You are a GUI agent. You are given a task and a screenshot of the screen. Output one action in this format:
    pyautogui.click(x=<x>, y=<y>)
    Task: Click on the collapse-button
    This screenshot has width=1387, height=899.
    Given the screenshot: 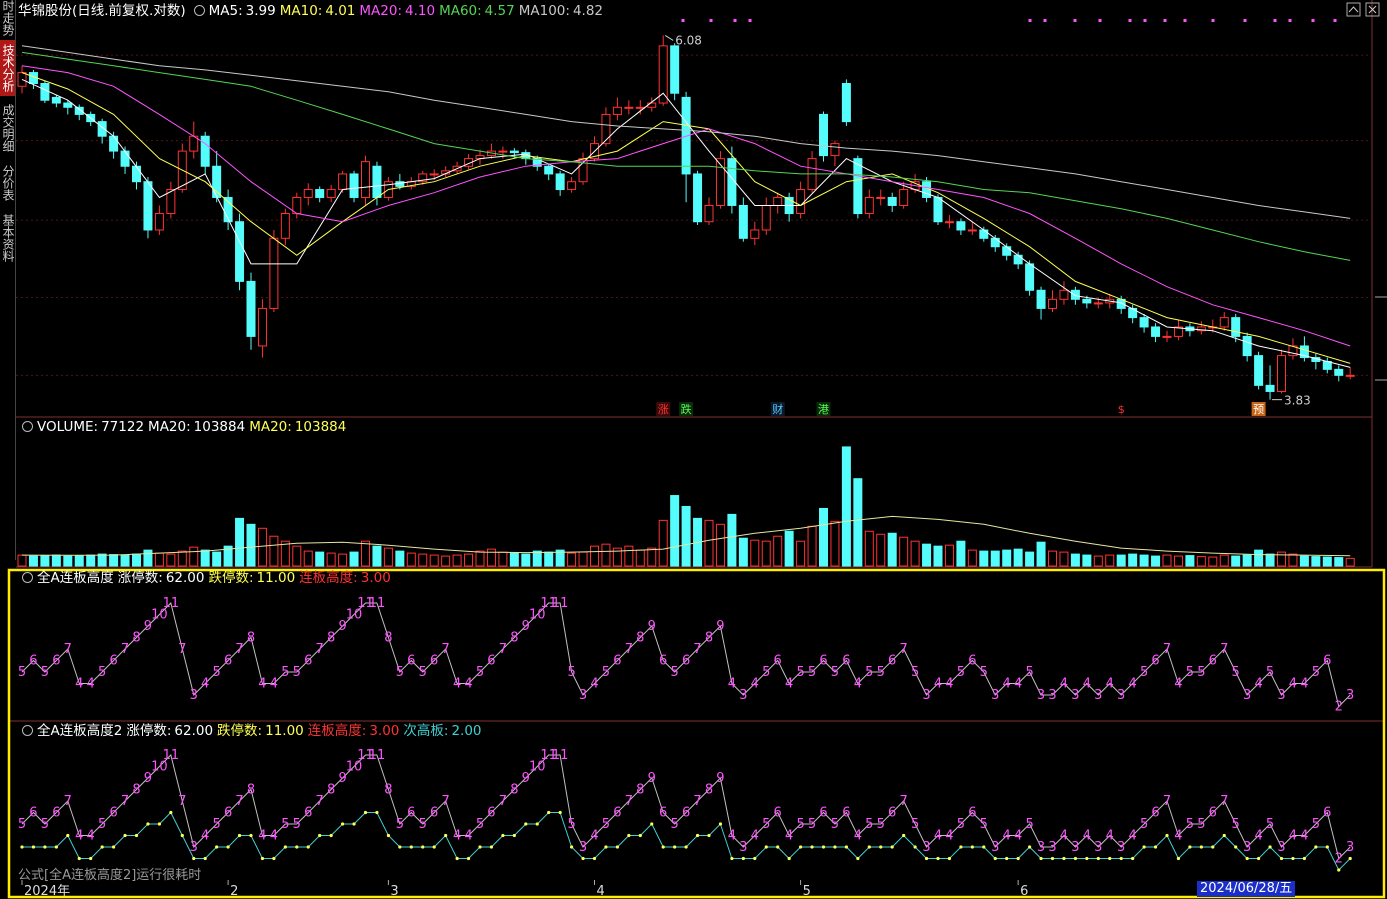 What is the action you would take?
    pyautogui.click(x=1353, y=9)
    